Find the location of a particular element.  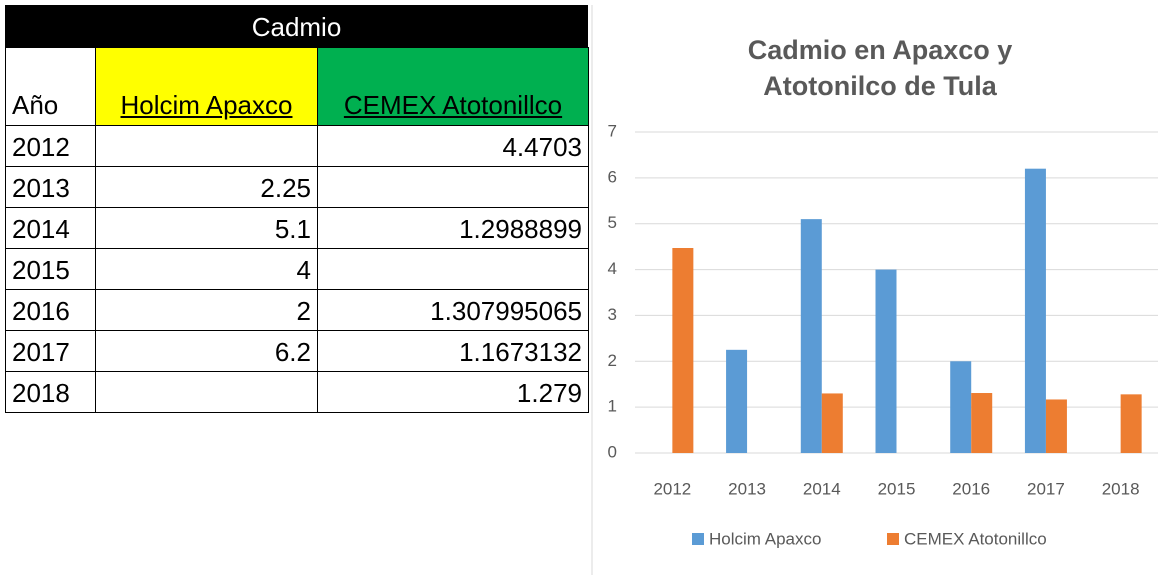

column-header: CEMEX Atotonillco is located at coordinates (453, 86).